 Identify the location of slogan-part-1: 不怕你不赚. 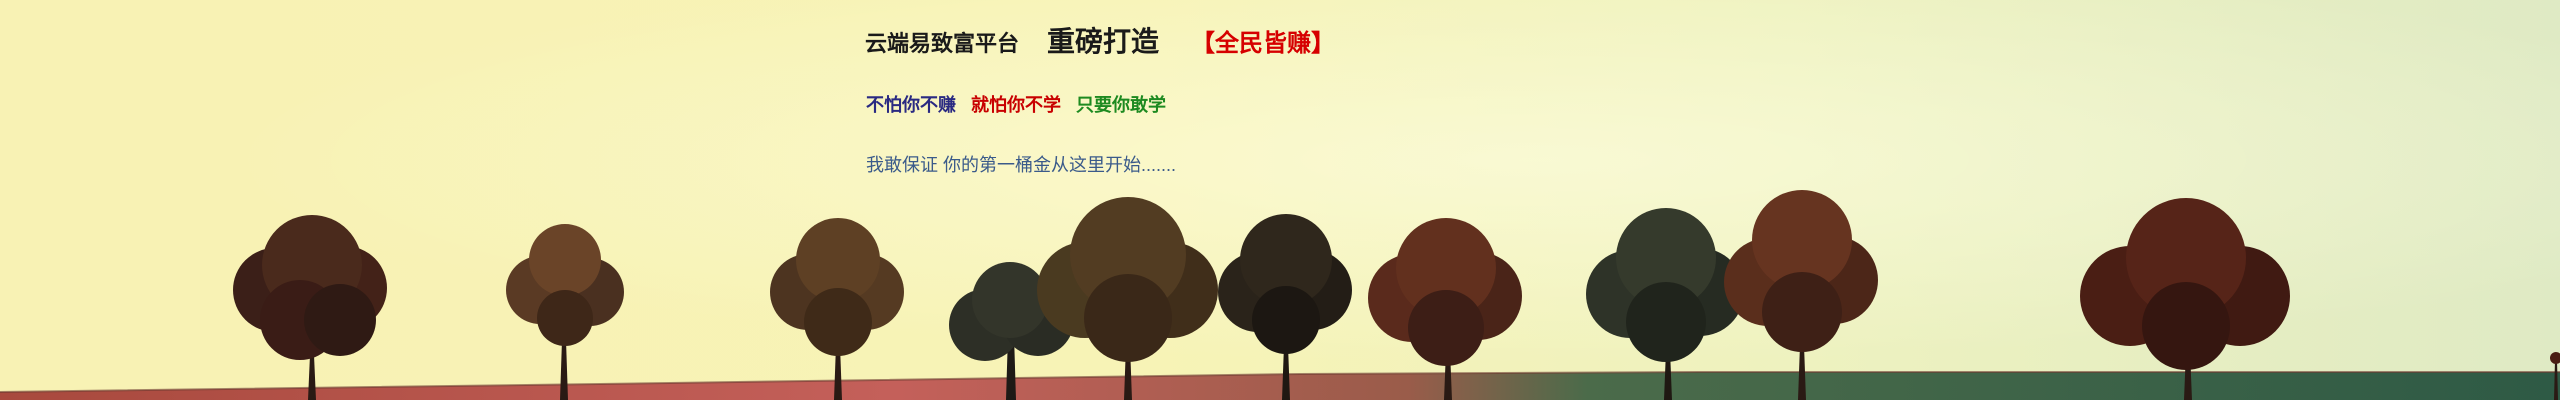
(911, 105).